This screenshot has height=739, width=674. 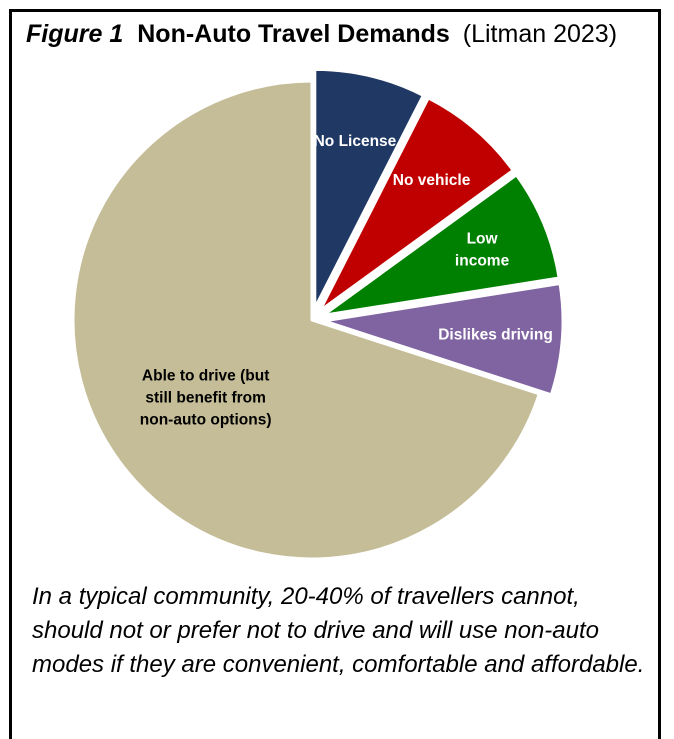 What do you see at coordinates (495, 334) in the screenshot?
I see `pie-slice-label-4: Dislikes driving` at bounding box center [495, 334].